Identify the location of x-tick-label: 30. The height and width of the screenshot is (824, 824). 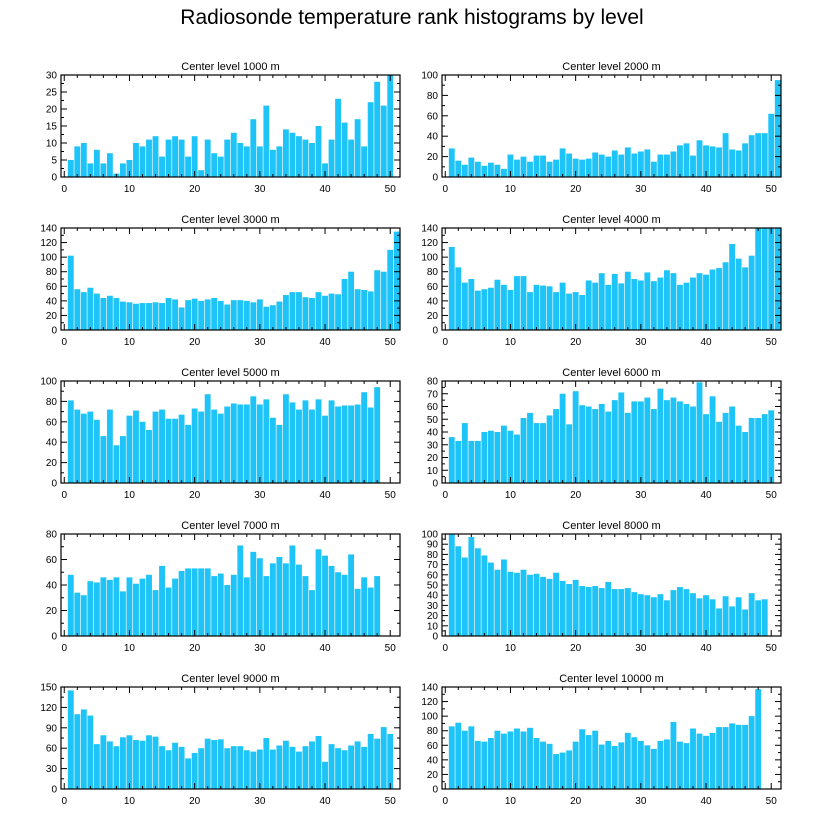
(260, 801).